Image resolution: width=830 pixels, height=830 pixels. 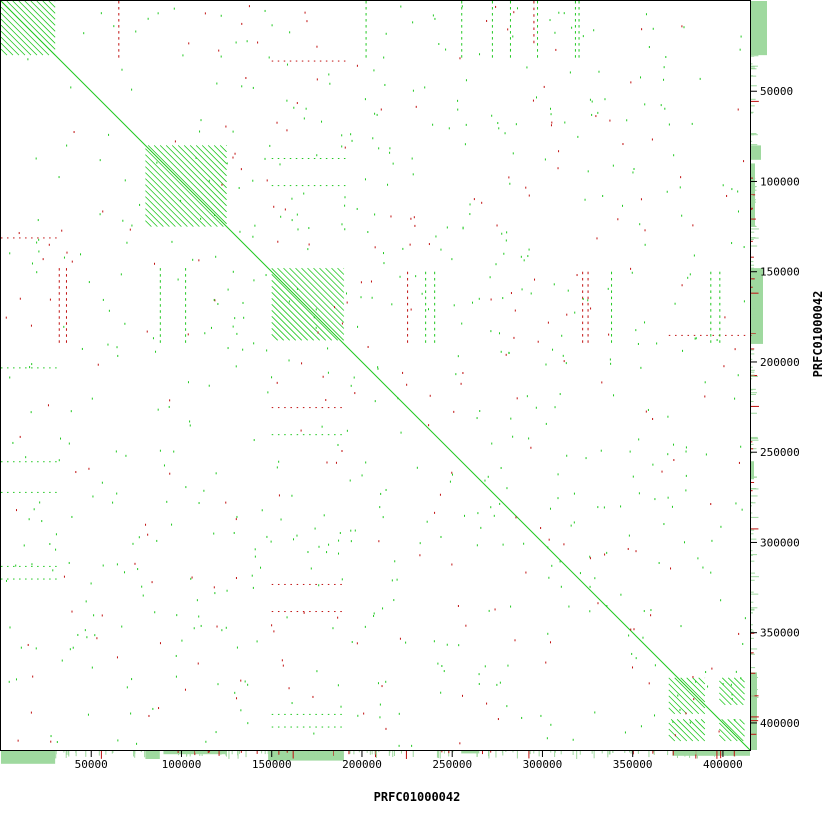 What do you see at coordinates (462, 29) in the screenshot?
I see `forward-match-segment` at bounding box center [462, 29].